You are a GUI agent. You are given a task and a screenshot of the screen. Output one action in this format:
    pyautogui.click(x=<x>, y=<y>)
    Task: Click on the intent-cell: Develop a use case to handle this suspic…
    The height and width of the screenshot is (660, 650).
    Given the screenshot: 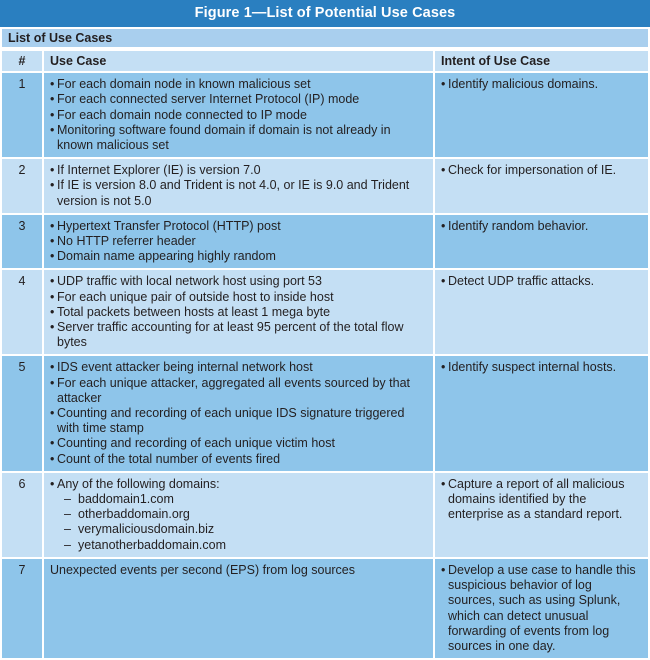 What is the action you would take?
    pyautogui.click(x=541, y=608)
    